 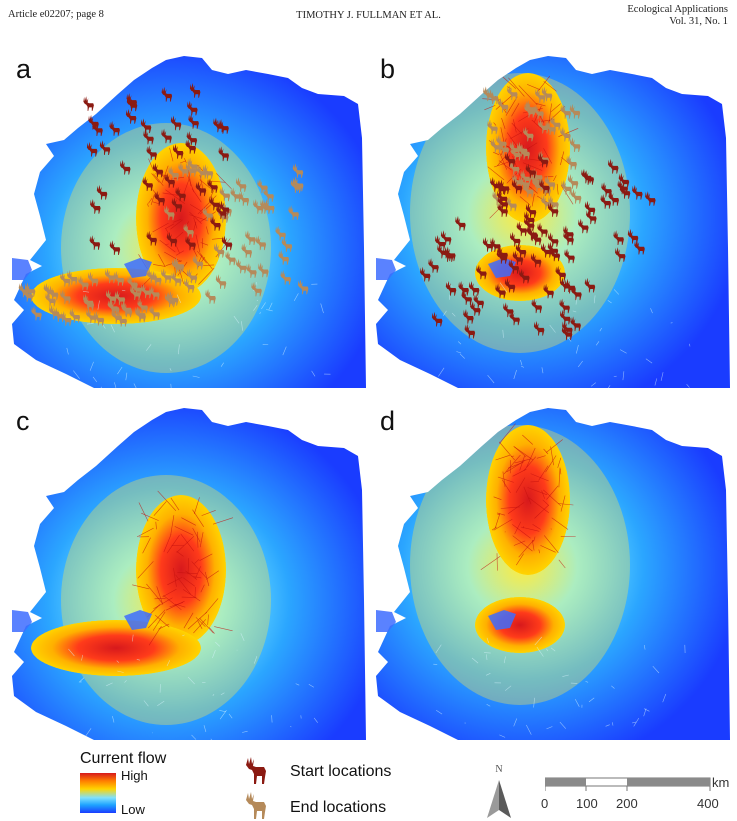 What do you see at coordinates (627, 803) in the screenshot?
I see `scale-tick-200: 200` at bounding box center [627, 803].